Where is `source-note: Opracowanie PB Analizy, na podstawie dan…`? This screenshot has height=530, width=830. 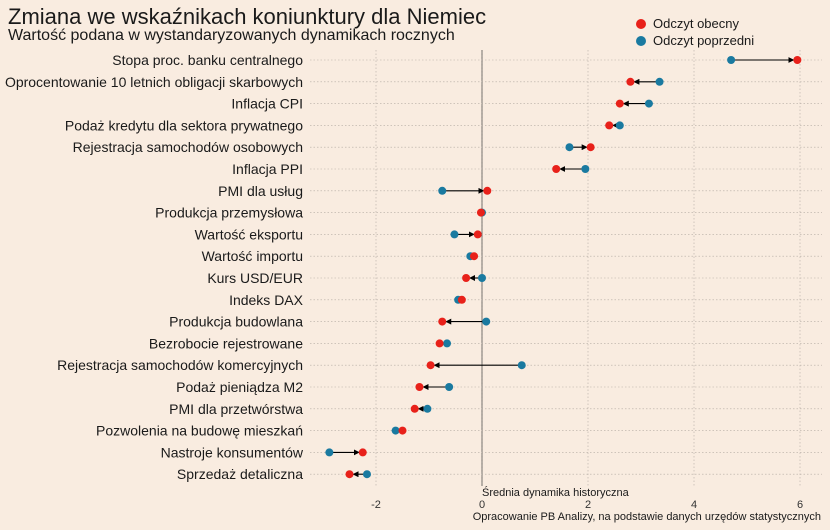
source-note: Opracowanie PB Analizy, na podstawie dan… is located at coordinates (647, 517).